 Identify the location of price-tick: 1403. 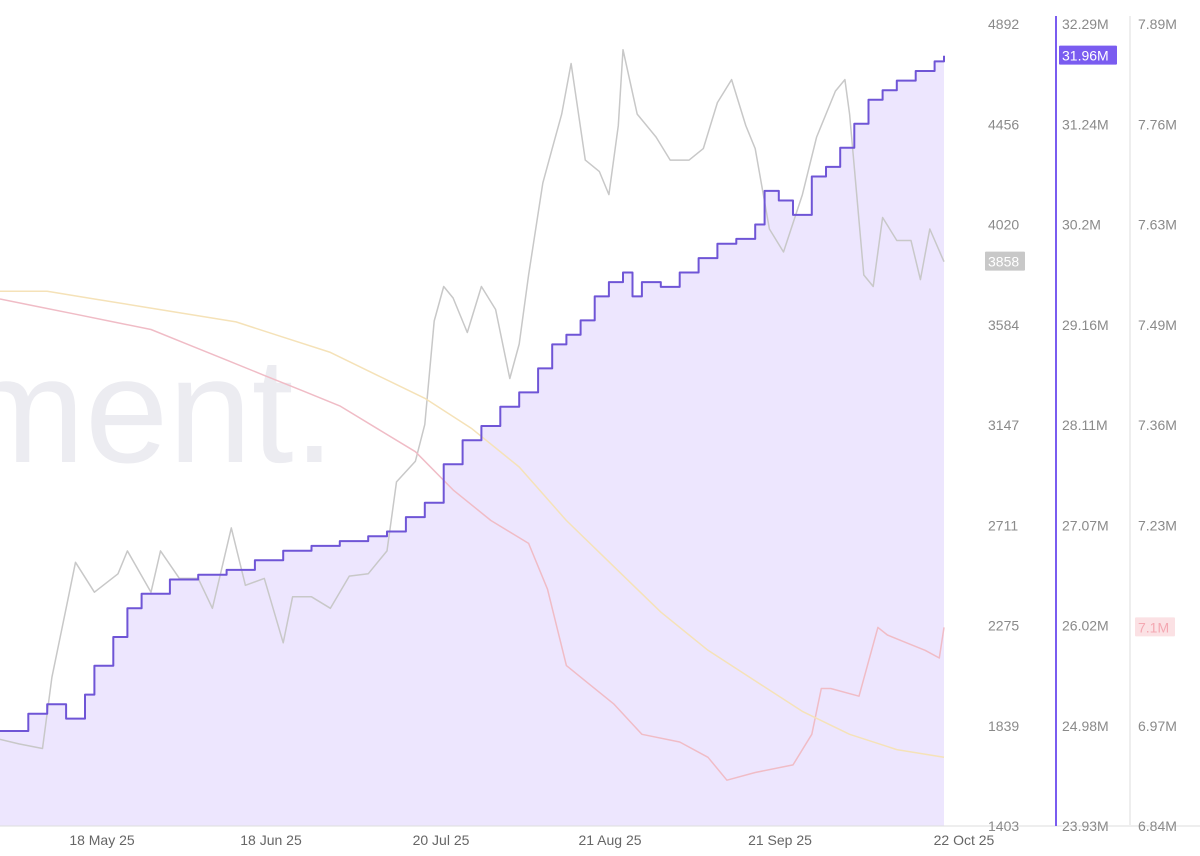
(1003, 826).